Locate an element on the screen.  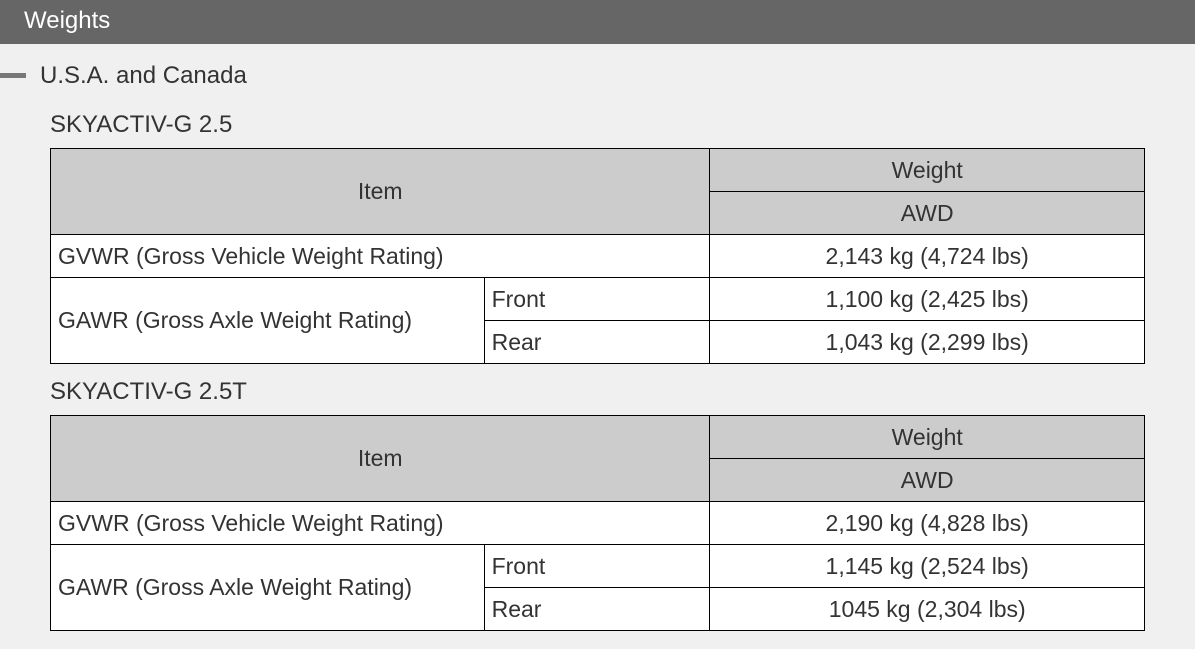
gvwr-value: 2,190 kg (4,828 lbs) is located at coordinates (927, 523).